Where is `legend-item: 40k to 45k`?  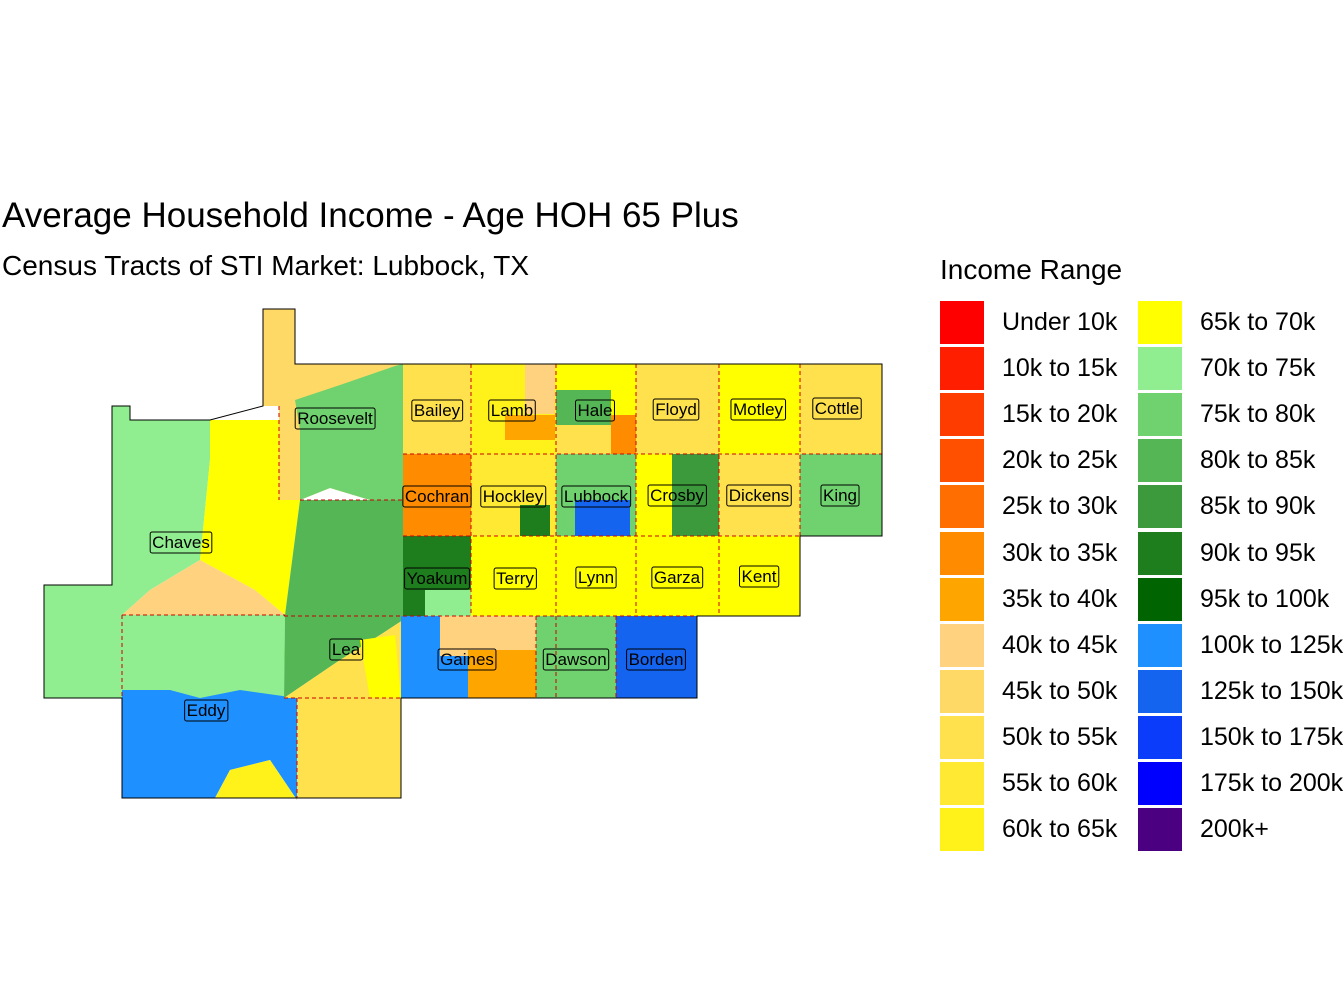 legend-item: 40k to 45k is located at coordinates (1040, 646).